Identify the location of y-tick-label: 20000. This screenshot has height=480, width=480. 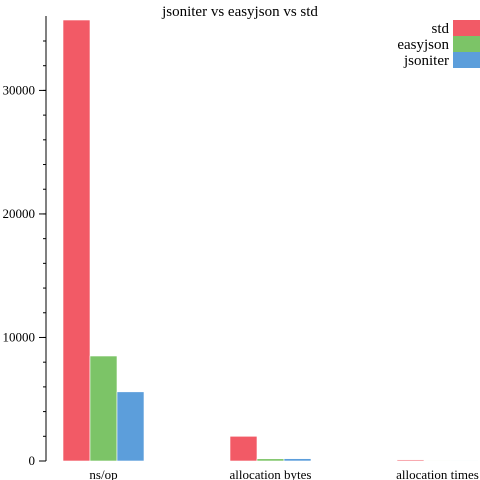
(19, 213).